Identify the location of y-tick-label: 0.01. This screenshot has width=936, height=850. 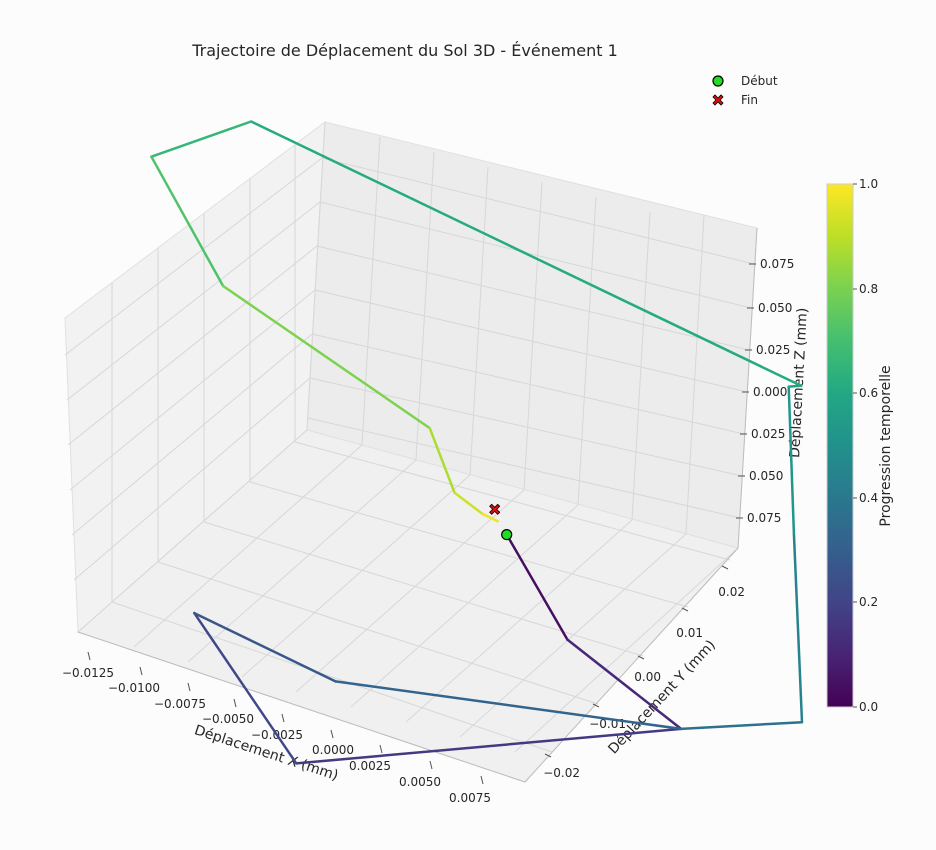
(689, 633).